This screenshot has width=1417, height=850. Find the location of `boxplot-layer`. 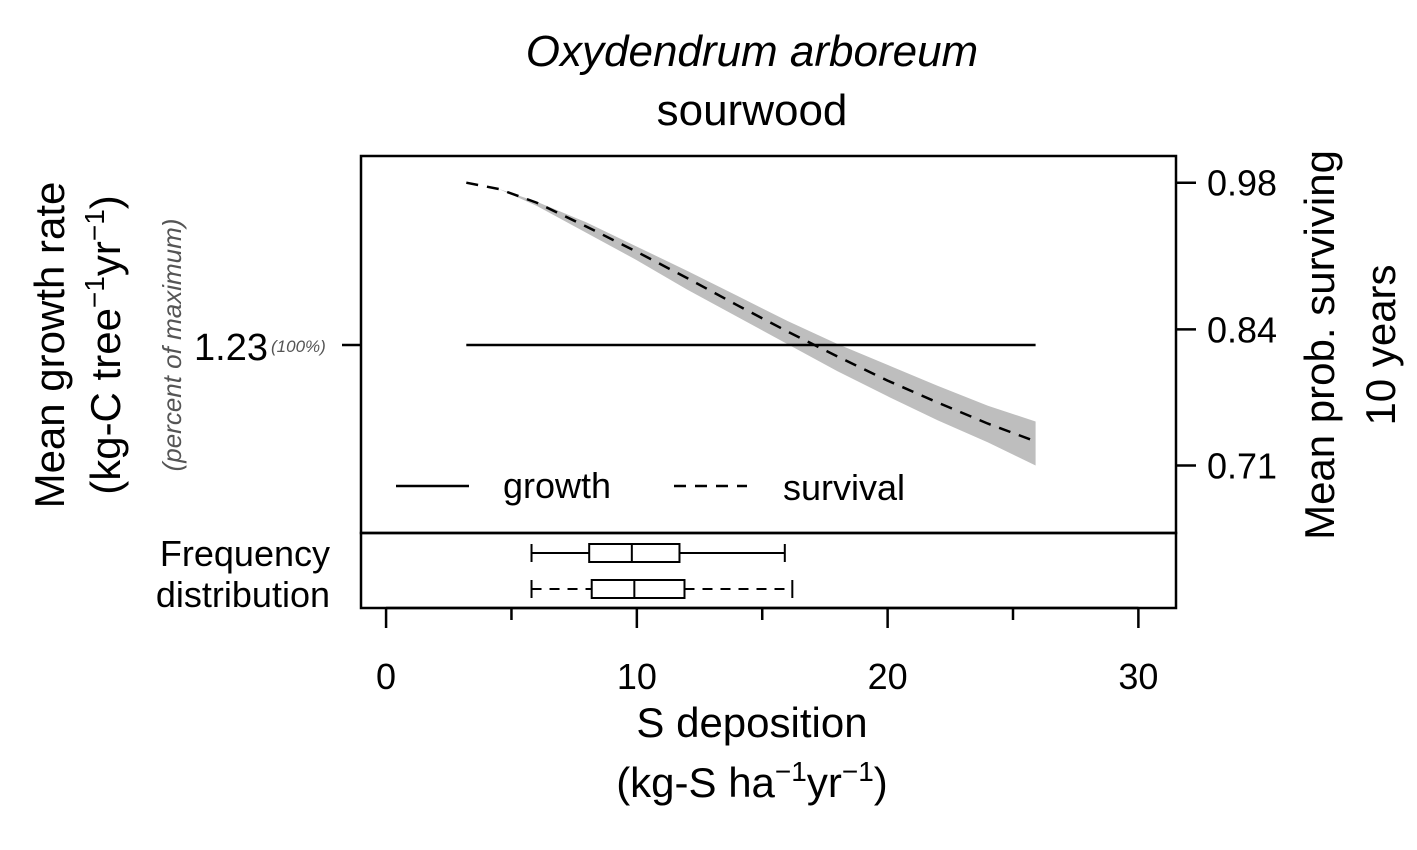

boxplot-layer is located at coordinates (662, 571).